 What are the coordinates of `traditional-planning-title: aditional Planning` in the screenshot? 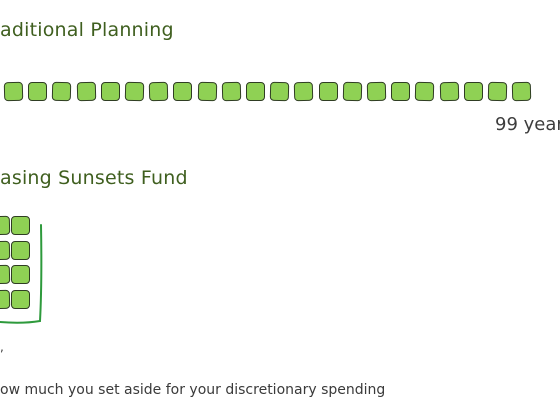 It's located at (87, 30).